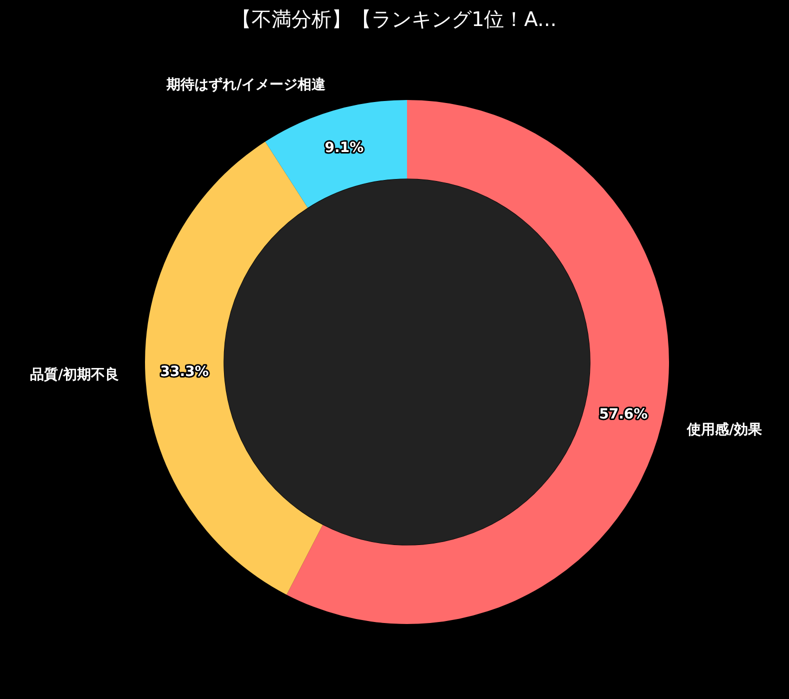  I want to click on slice-label: 使用感/効果, so click(725, 430).